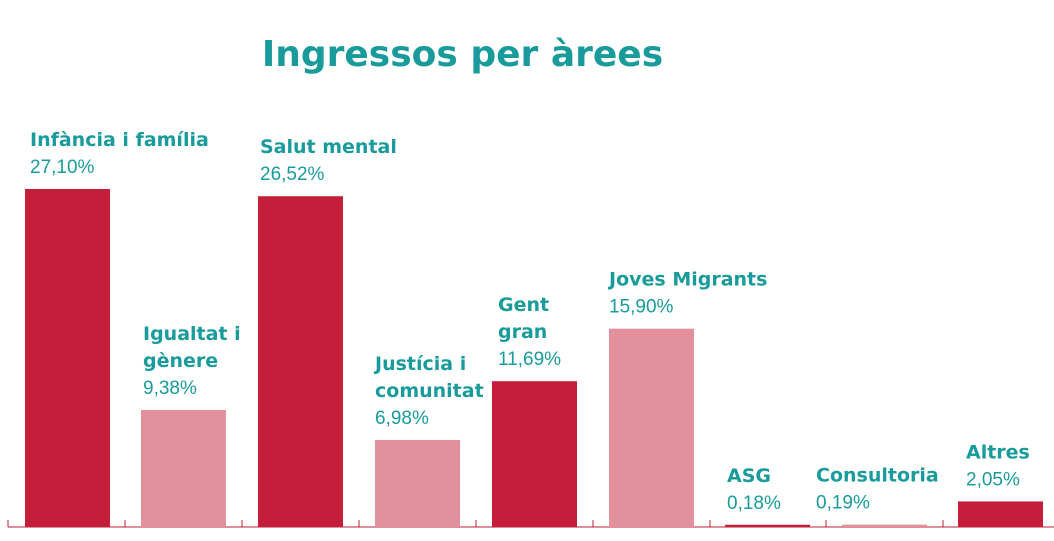  Describe the element at coordinates (749, 476) in the screenshot. I see `category-label: ASG` at that location.